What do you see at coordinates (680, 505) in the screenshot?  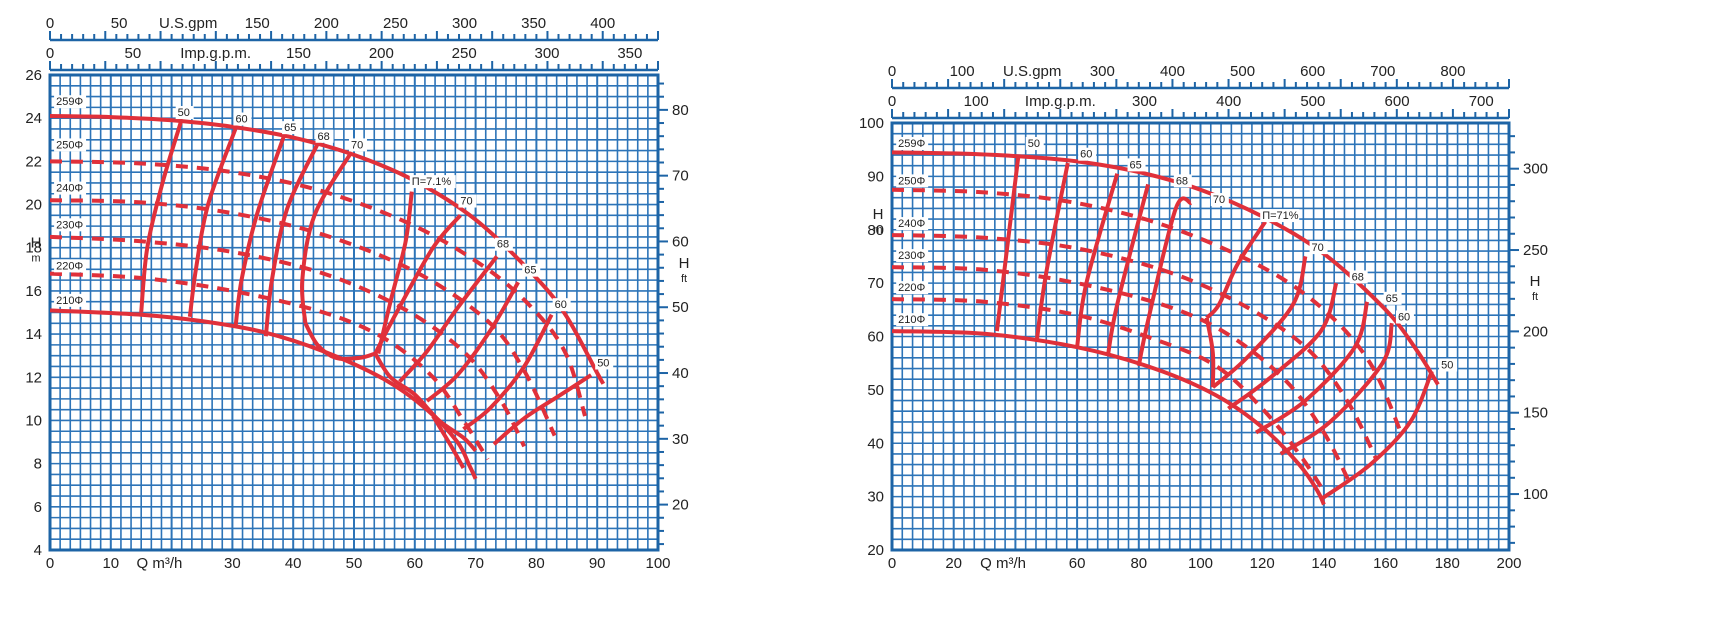 I see `ft-tick-label: 20` at bounding box center [680, 505].